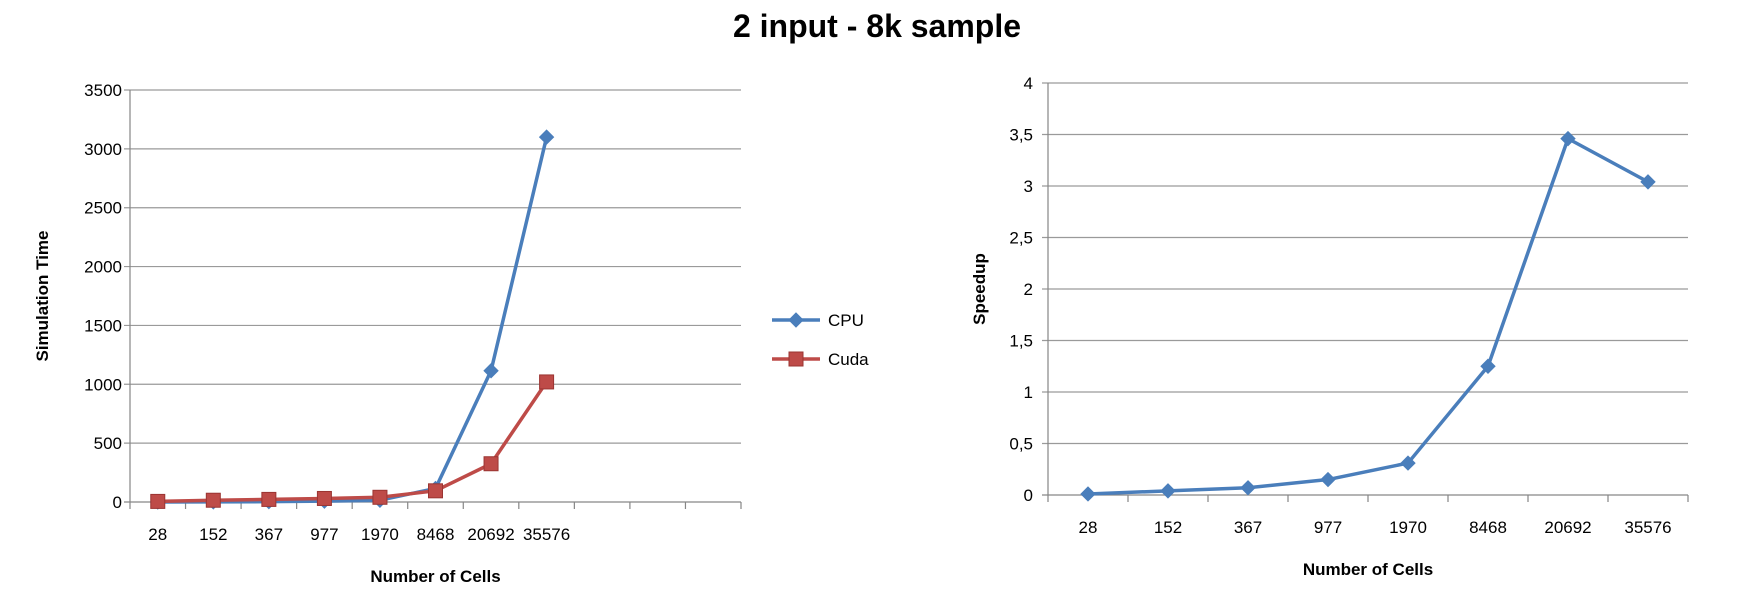 Image resolution: width=1754 pixels, height=608 pixels. I want to click on y-tick-label: 2, so click(1028, 289).